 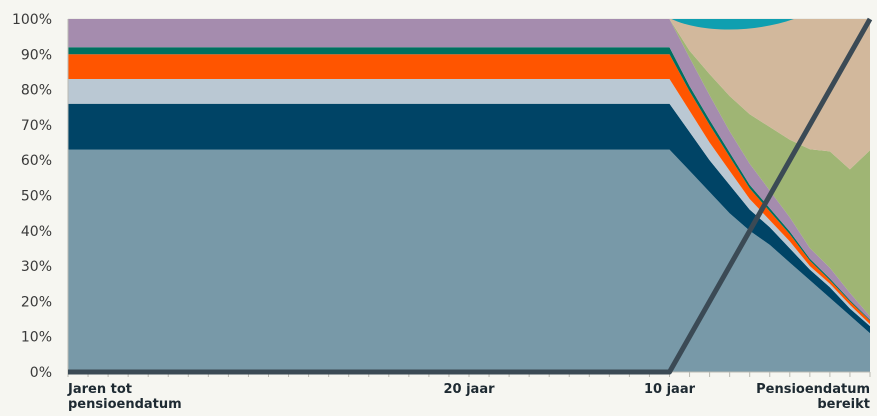 I want to click on y-tick-label: 90%, so click(x=36, y=55).